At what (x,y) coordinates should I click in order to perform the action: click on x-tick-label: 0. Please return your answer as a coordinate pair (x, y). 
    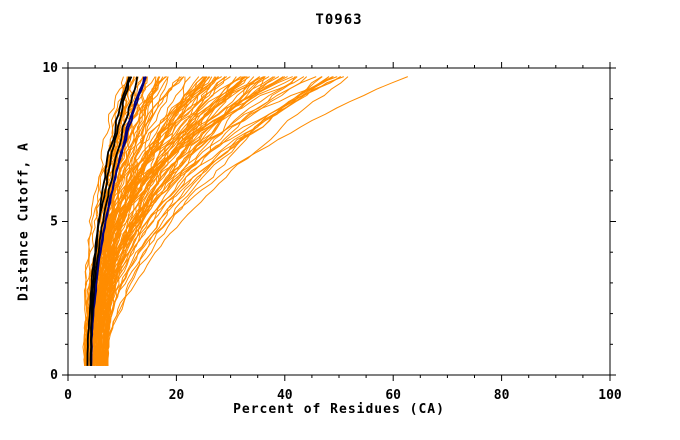
    Looking at the image, I should click on (68, 395).